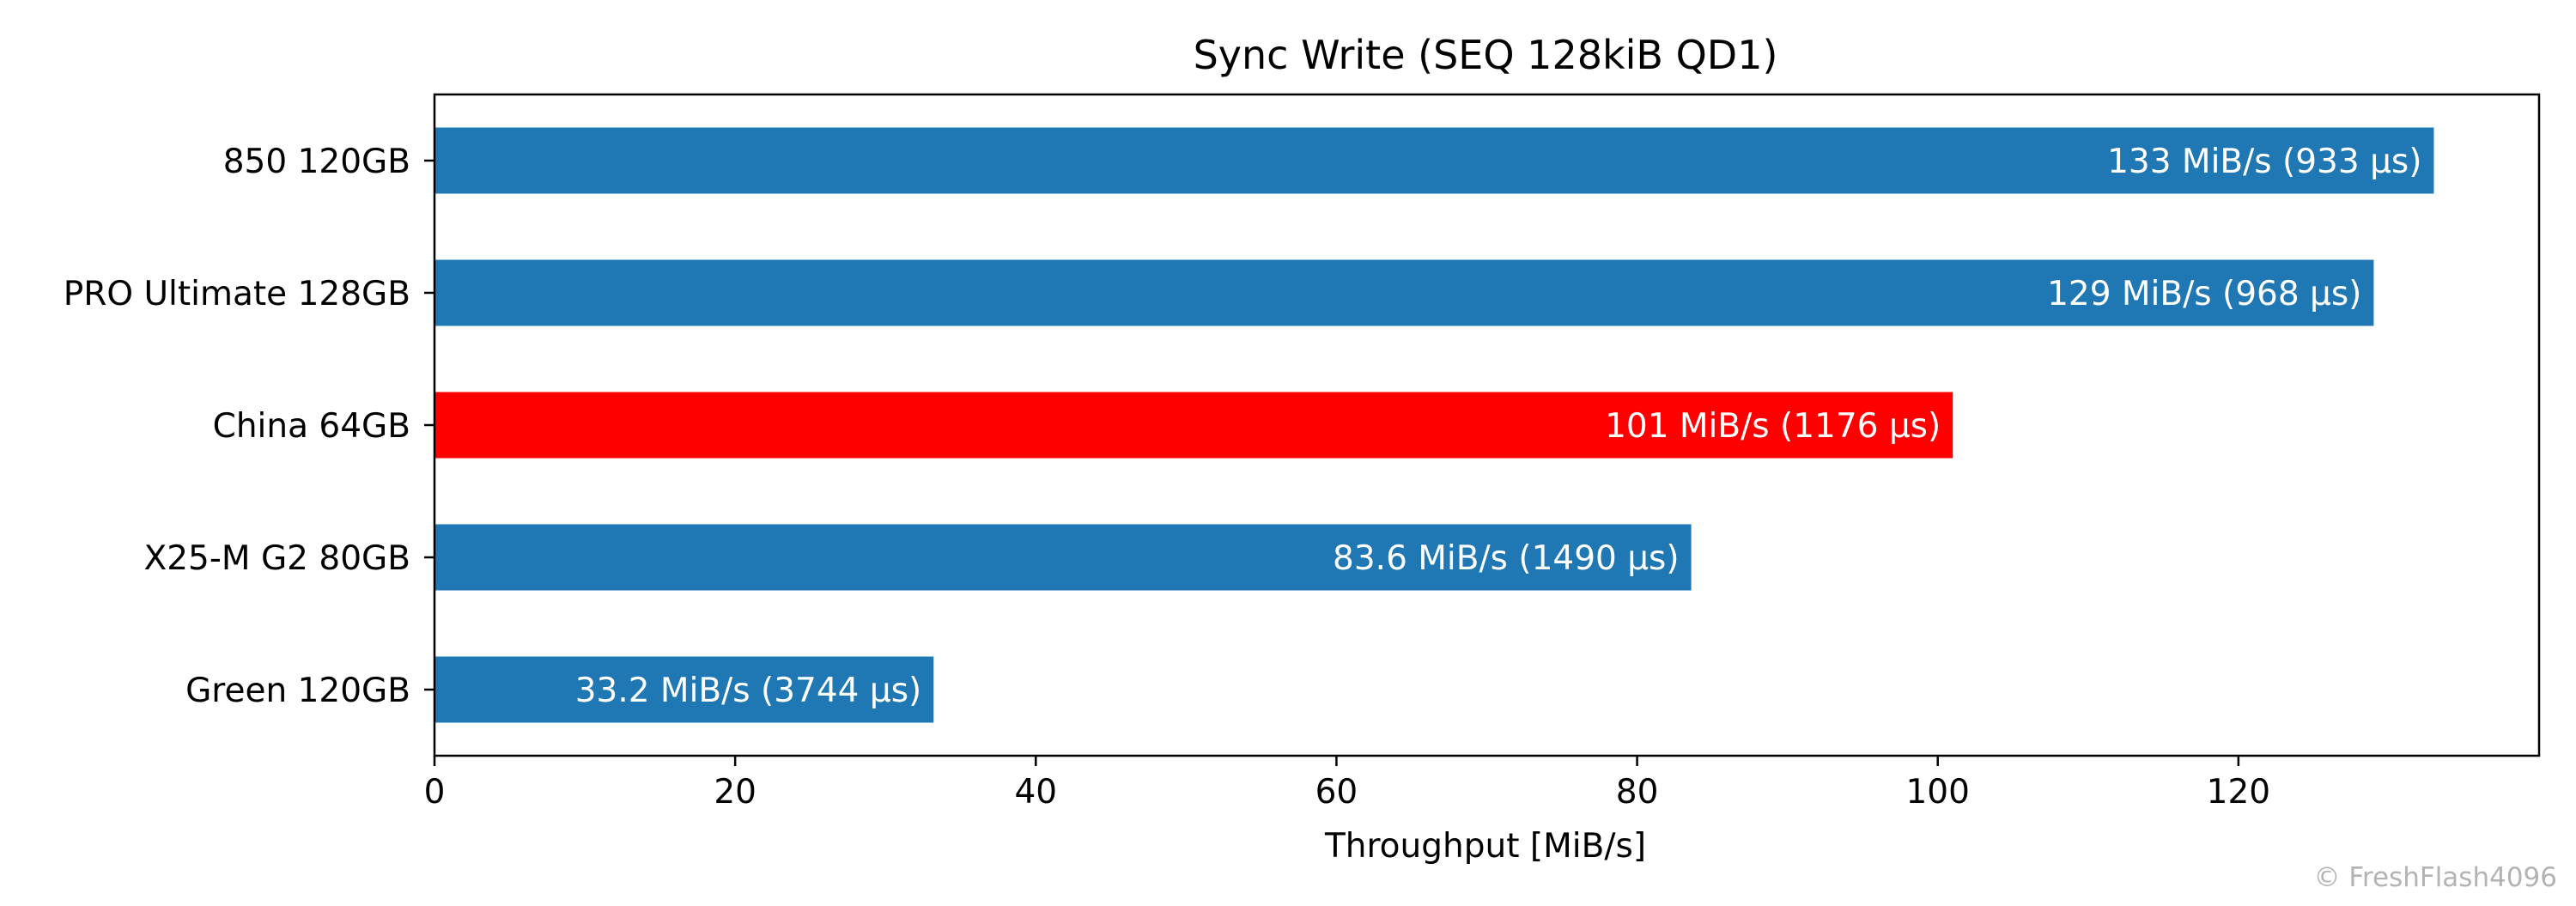 This screenshot has height=906, width=2576. I want to click on bar-data-label: 33.2 MiB/s (3744 µs), so click(748, 691).